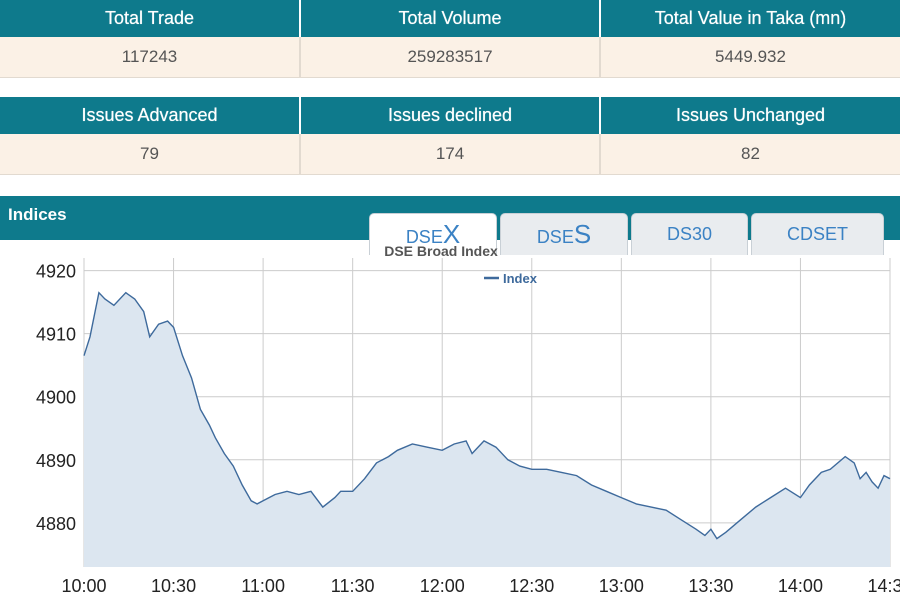  What do you see at coordinates (582, 234) in the screenshot?
I see `tab-dses-suffix: S` at bounding box center [582, 234].